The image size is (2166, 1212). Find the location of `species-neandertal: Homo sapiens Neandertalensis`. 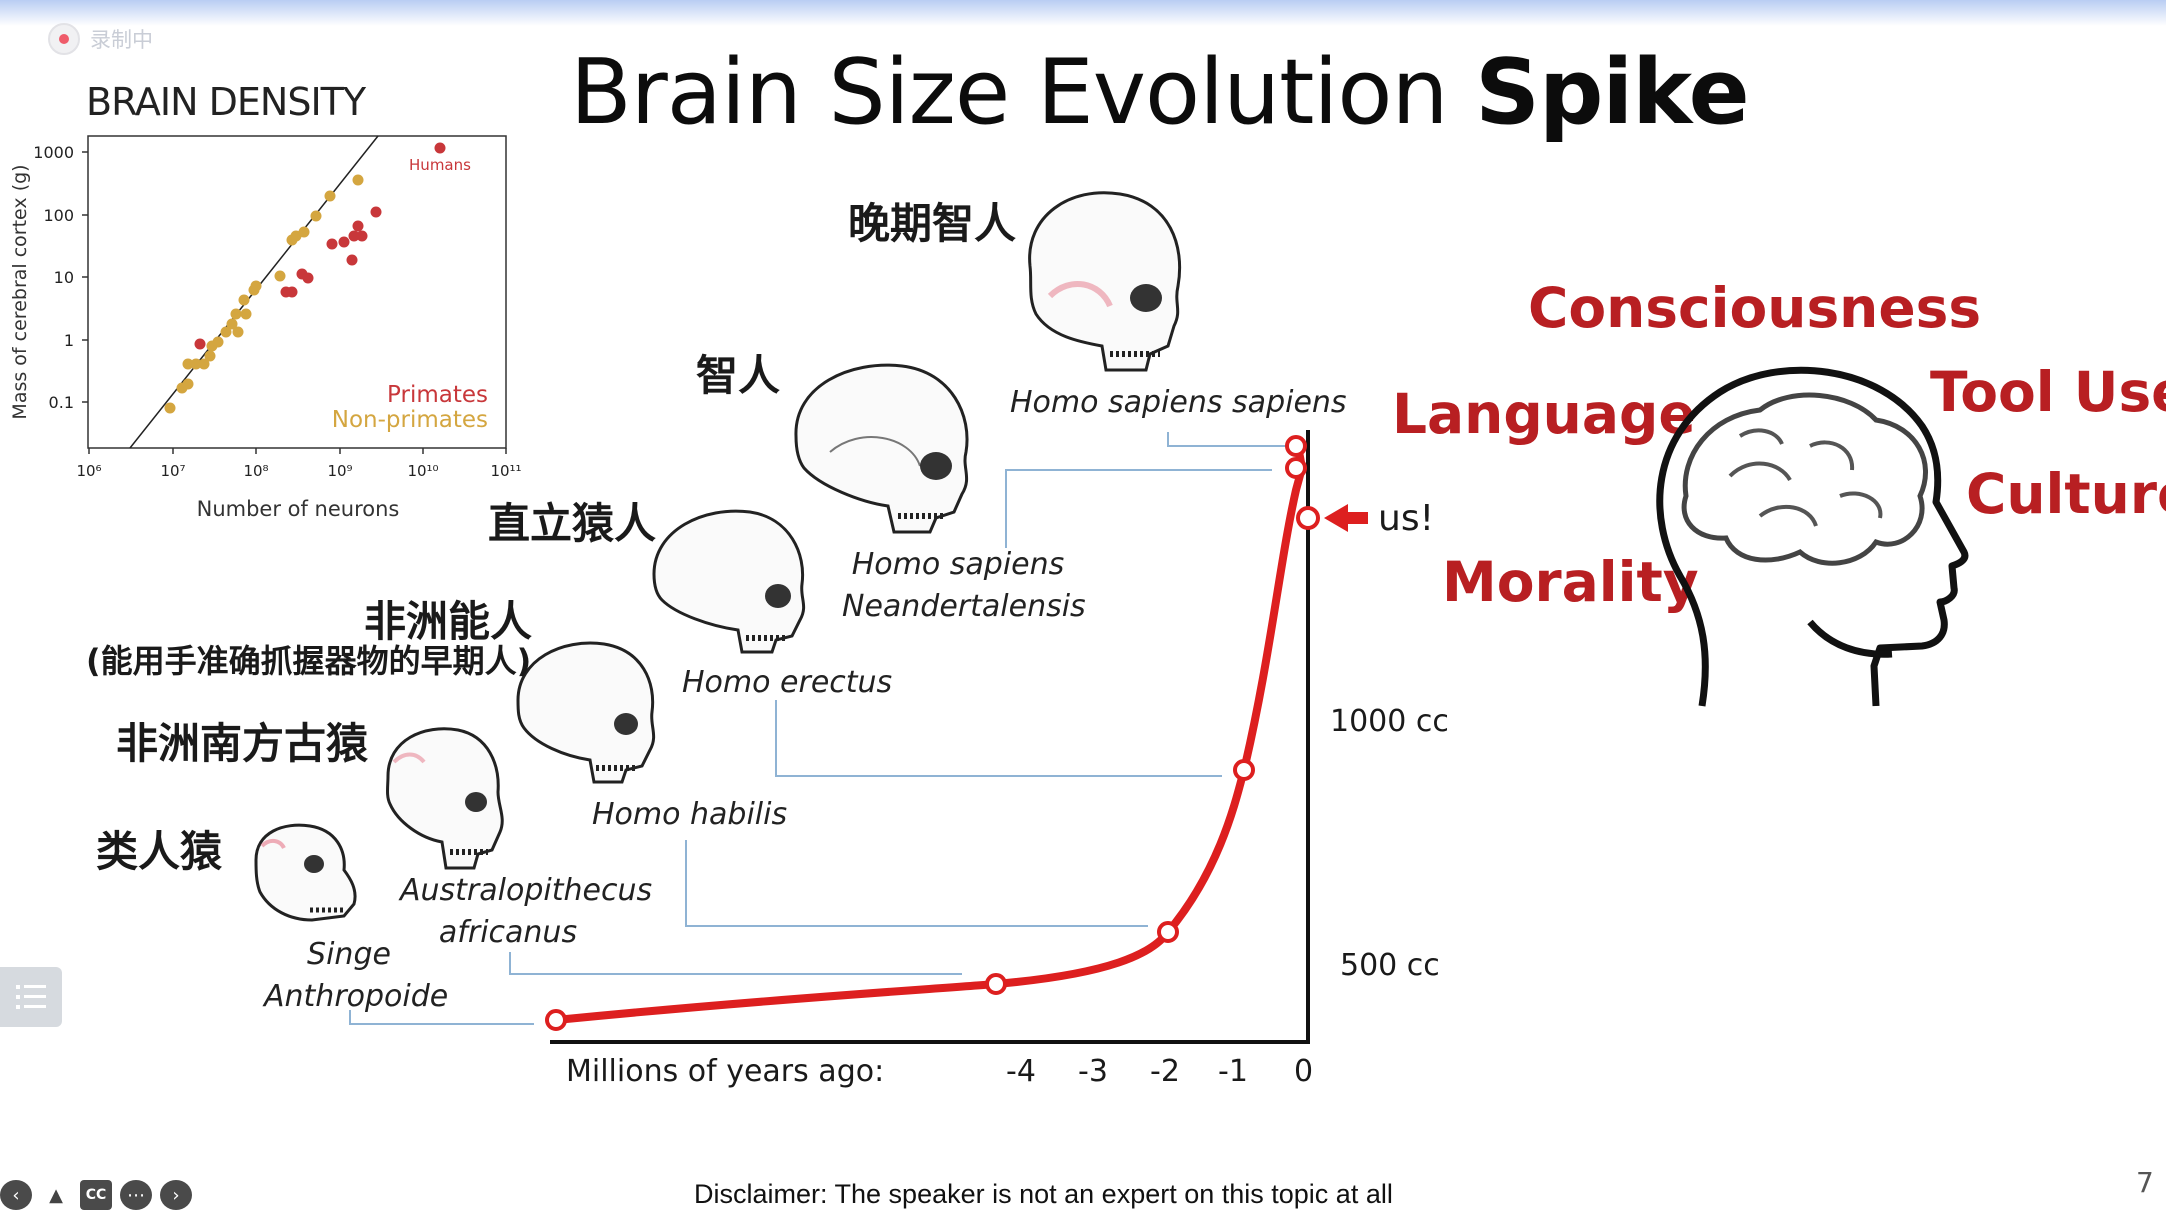

species-neandertal: Homo sapiens Neandertalensis is located at coordinates (964, 586).